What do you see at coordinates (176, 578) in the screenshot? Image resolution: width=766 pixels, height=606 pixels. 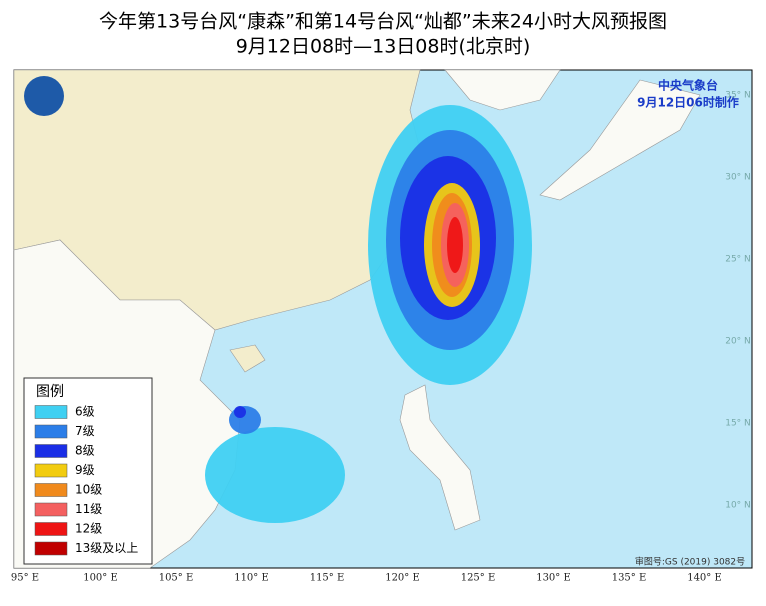 I see `longitude-label: 105° E` at bounding box center [176, 578].